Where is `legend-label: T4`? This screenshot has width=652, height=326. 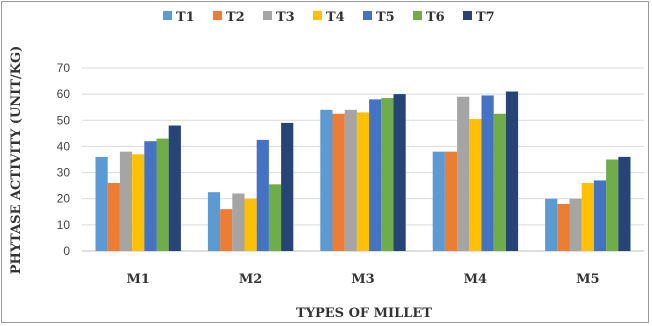 legend-label: T4 is located at coordinates (335, 17).